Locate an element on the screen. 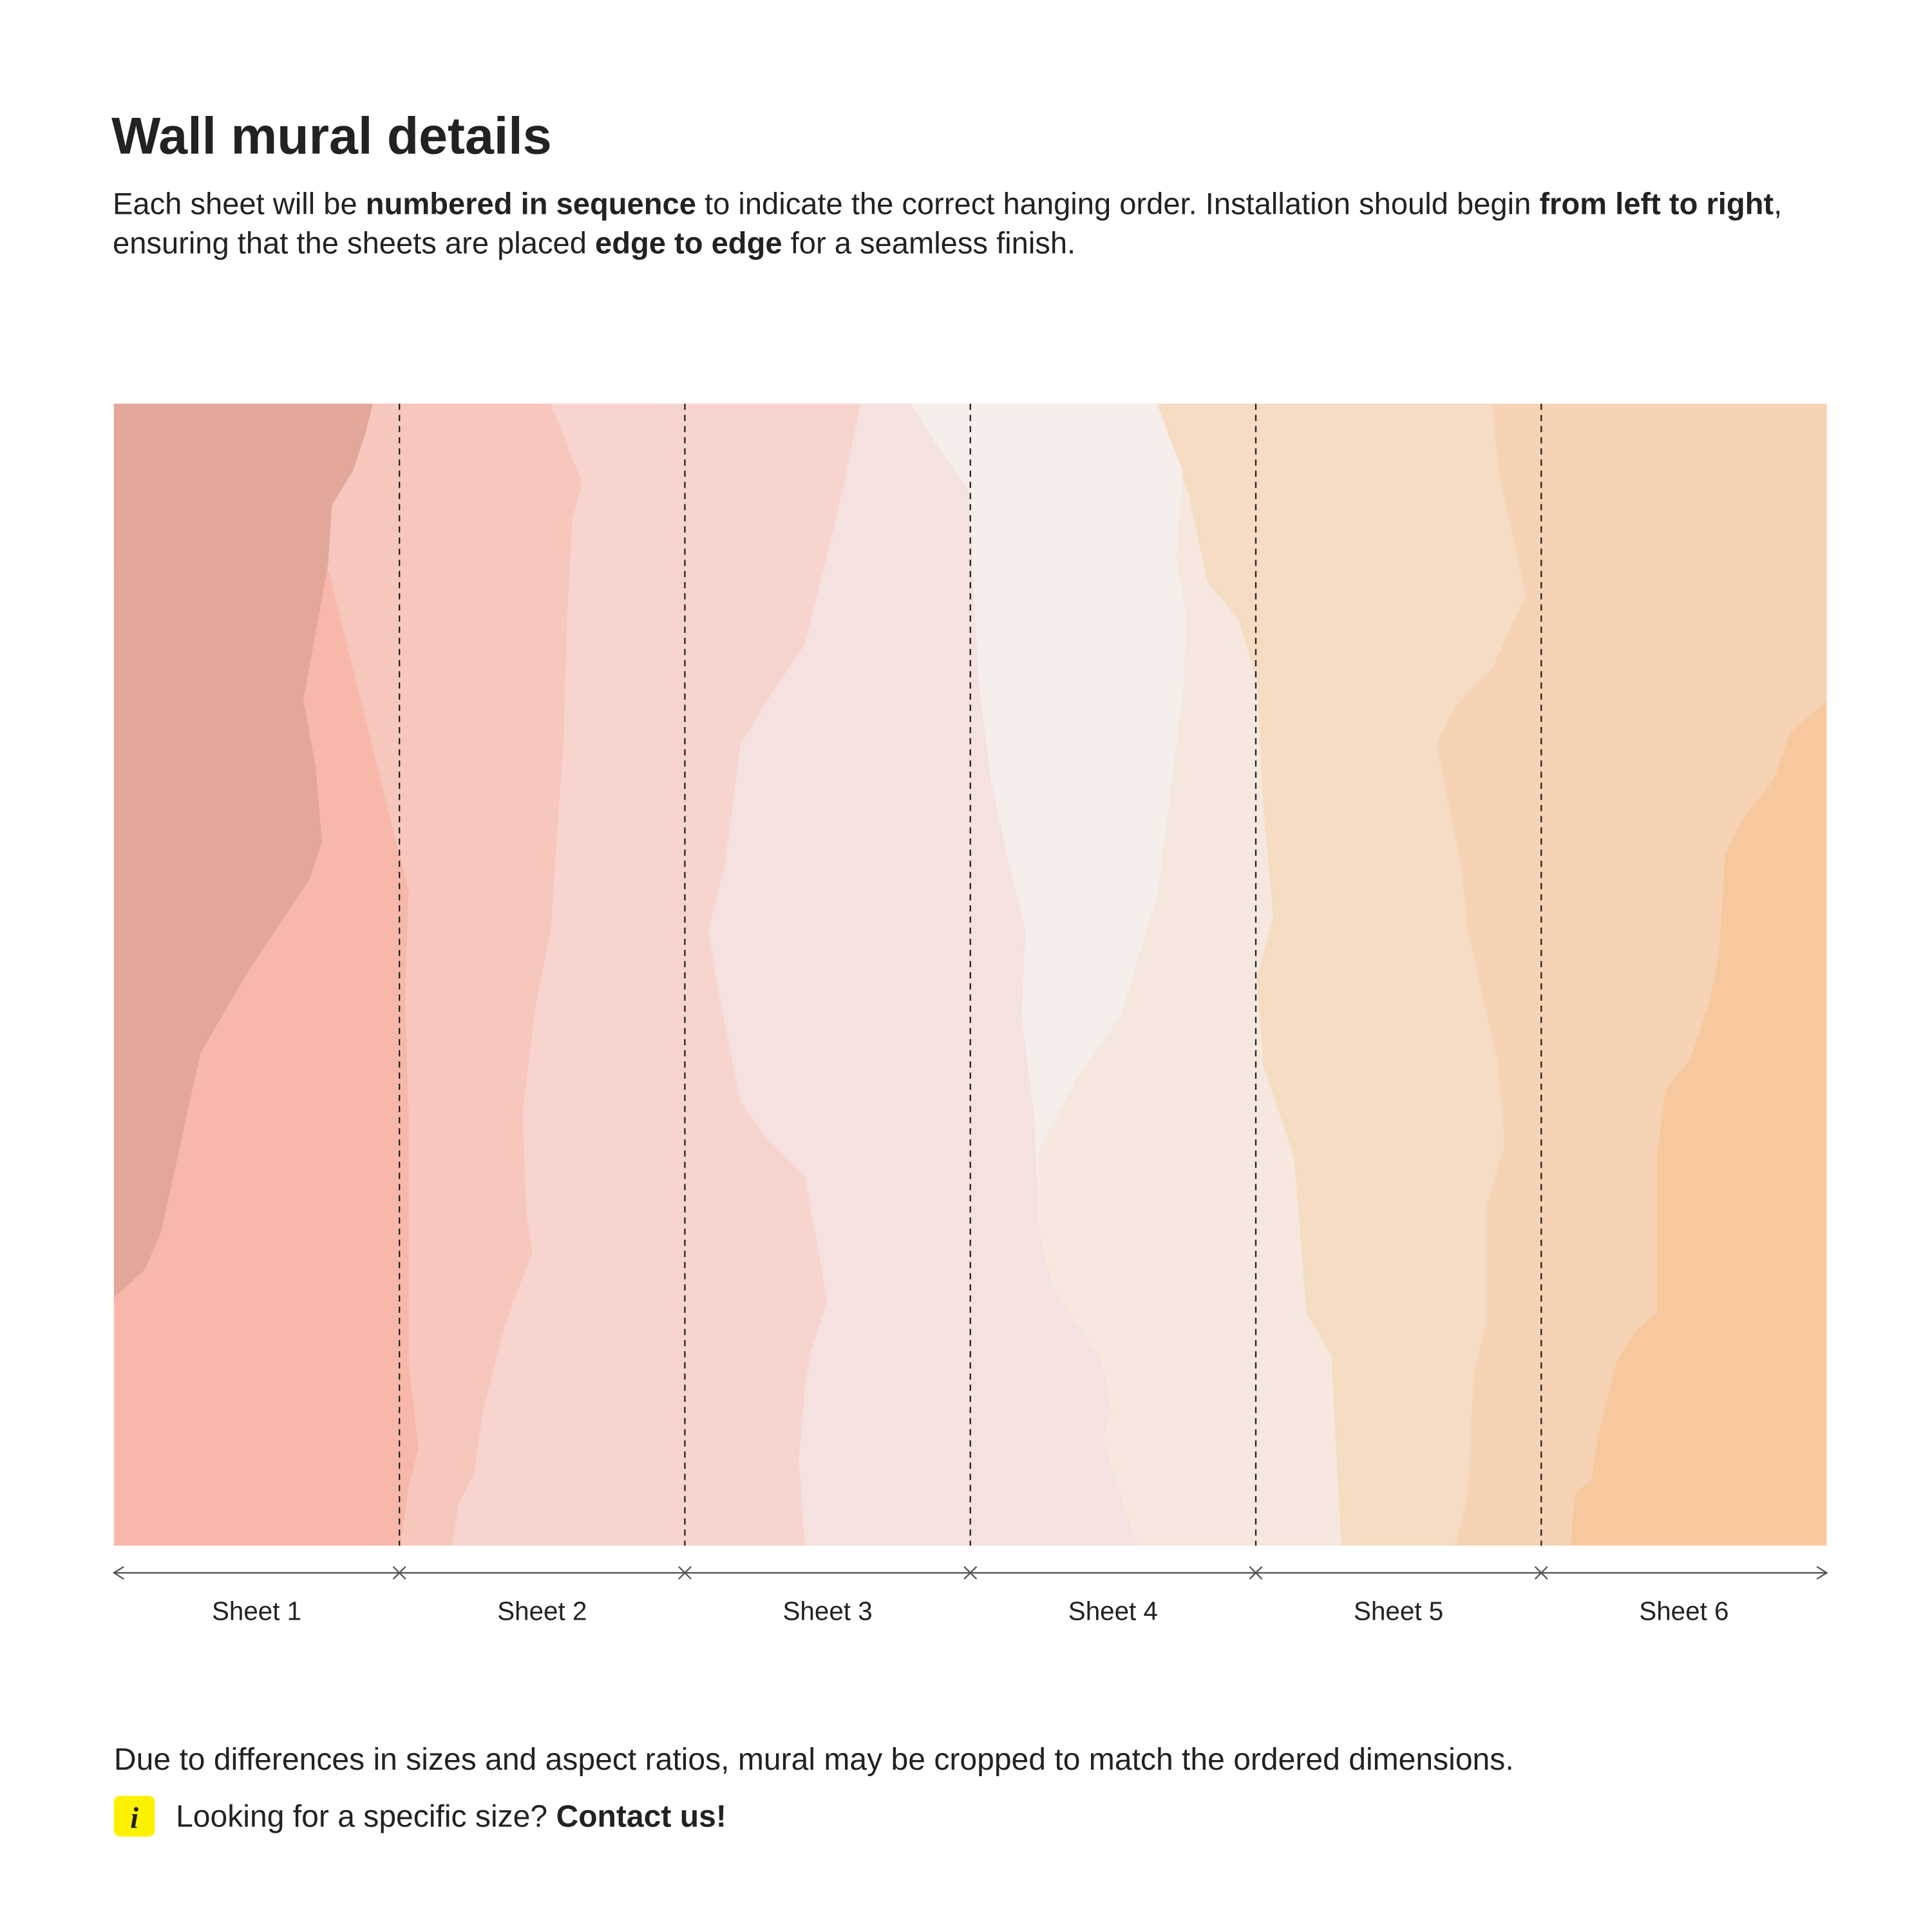 This screenshot has height=1932, width=1932. info-badge is located at coordinates (134, 1816).